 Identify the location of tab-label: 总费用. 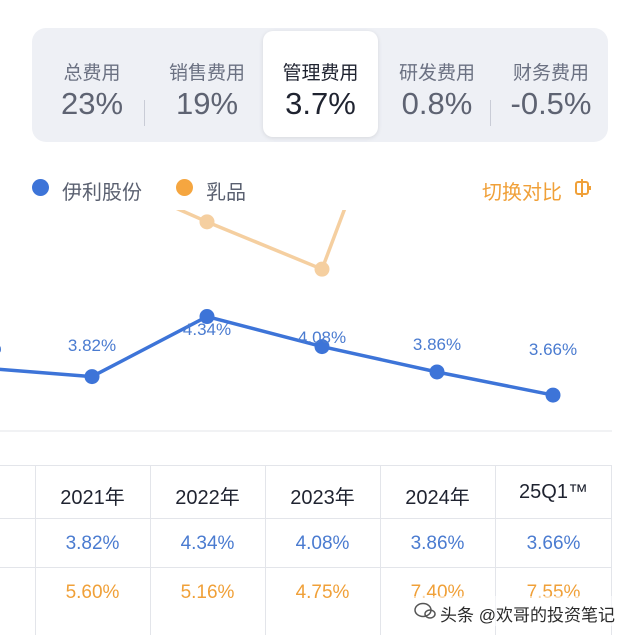
(92, 73).